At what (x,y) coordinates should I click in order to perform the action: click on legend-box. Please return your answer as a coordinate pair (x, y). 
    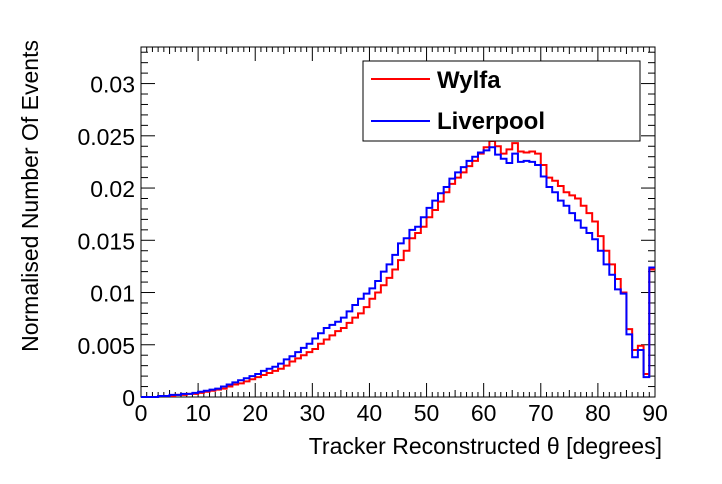
    Looking at the image, I should click on (501, 101).